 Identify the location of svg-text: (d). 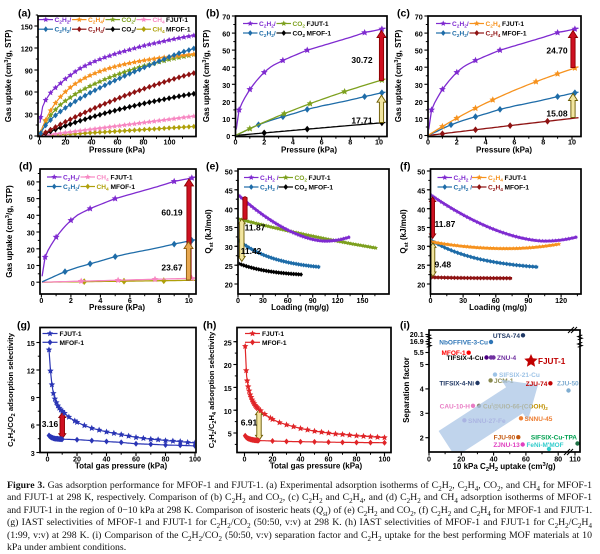
(25, 167).